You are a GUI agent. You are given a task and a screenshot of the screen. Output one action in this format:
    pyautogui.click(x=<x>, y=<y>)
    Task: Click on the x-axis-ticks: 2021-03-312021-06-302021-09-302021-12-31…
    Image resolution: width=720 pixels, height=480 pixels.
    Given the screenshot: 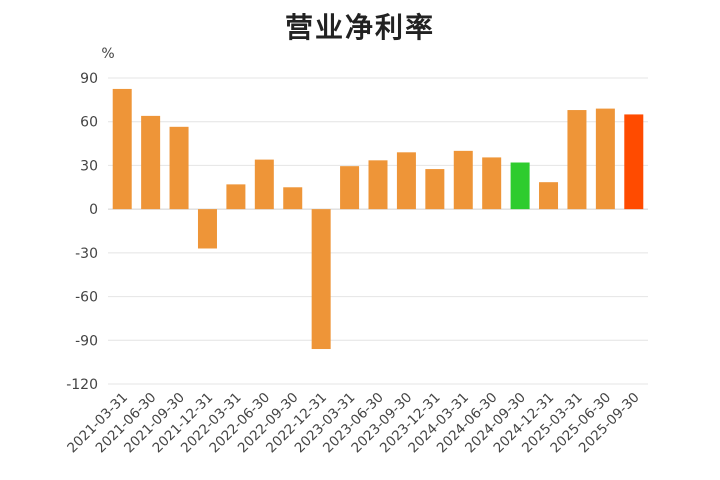 What is the action you would take?
    pyautogui.click(x=353, y=423)
    